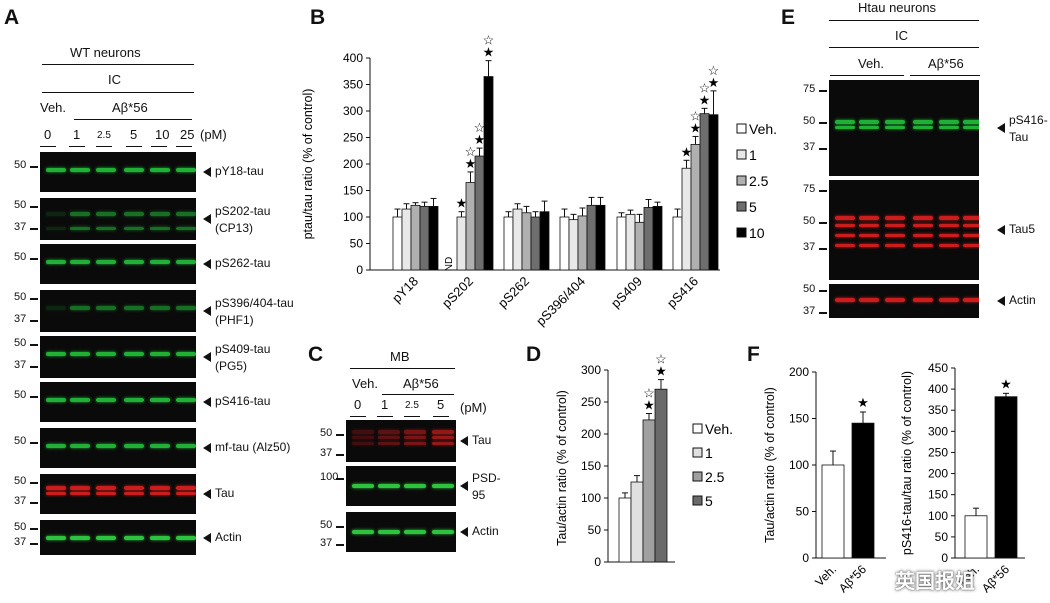 The width and height of the screenshot is (1050, 603). I want to click on panel-c-treatment-line, so click(418, 394).